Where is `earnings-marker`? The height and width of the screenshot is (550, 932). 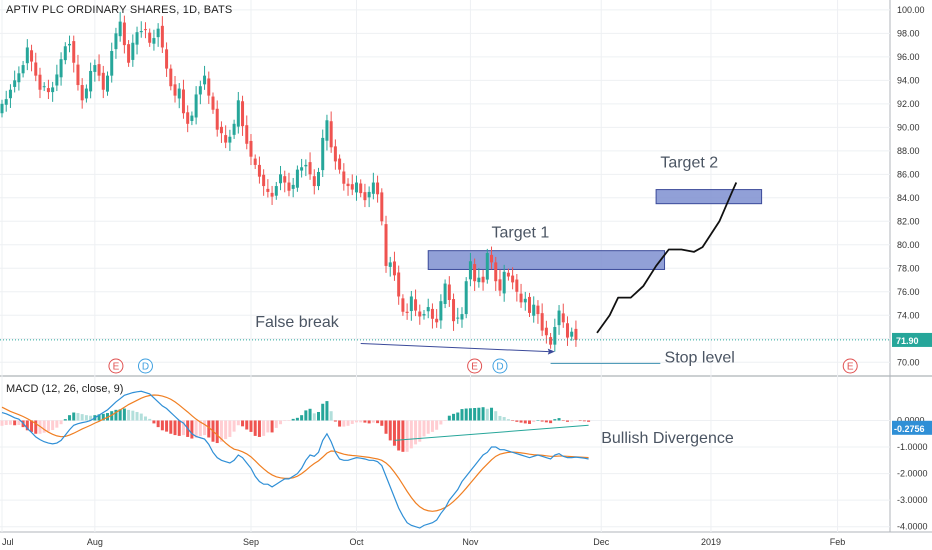
earnings-marker is located at coordinates (116, 366).